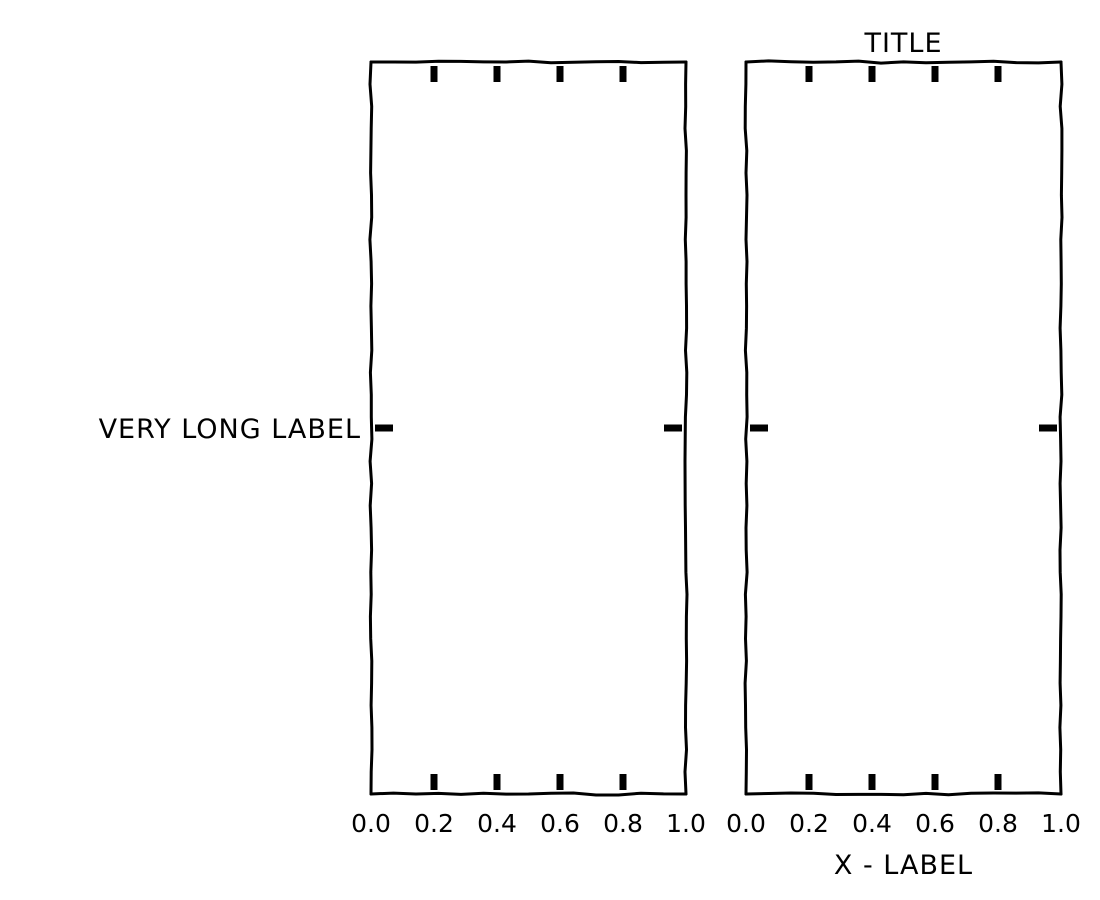 This screenshot has height=900, width=1100. Describe the element at coordinates (230, 429) in the screenshot. I see `y-axis-label: VERY LONG LABEL` at that location.